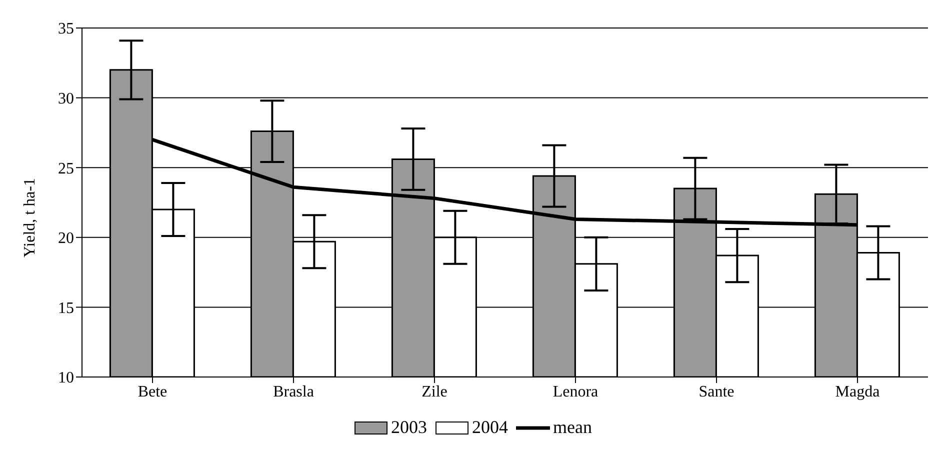 The width and height of the screenshot is (940, 456). What do you see at coordinates (575, 391) in the screenshot?
I see `x-tick-label: Lenora` at bounding box center [575, 391].